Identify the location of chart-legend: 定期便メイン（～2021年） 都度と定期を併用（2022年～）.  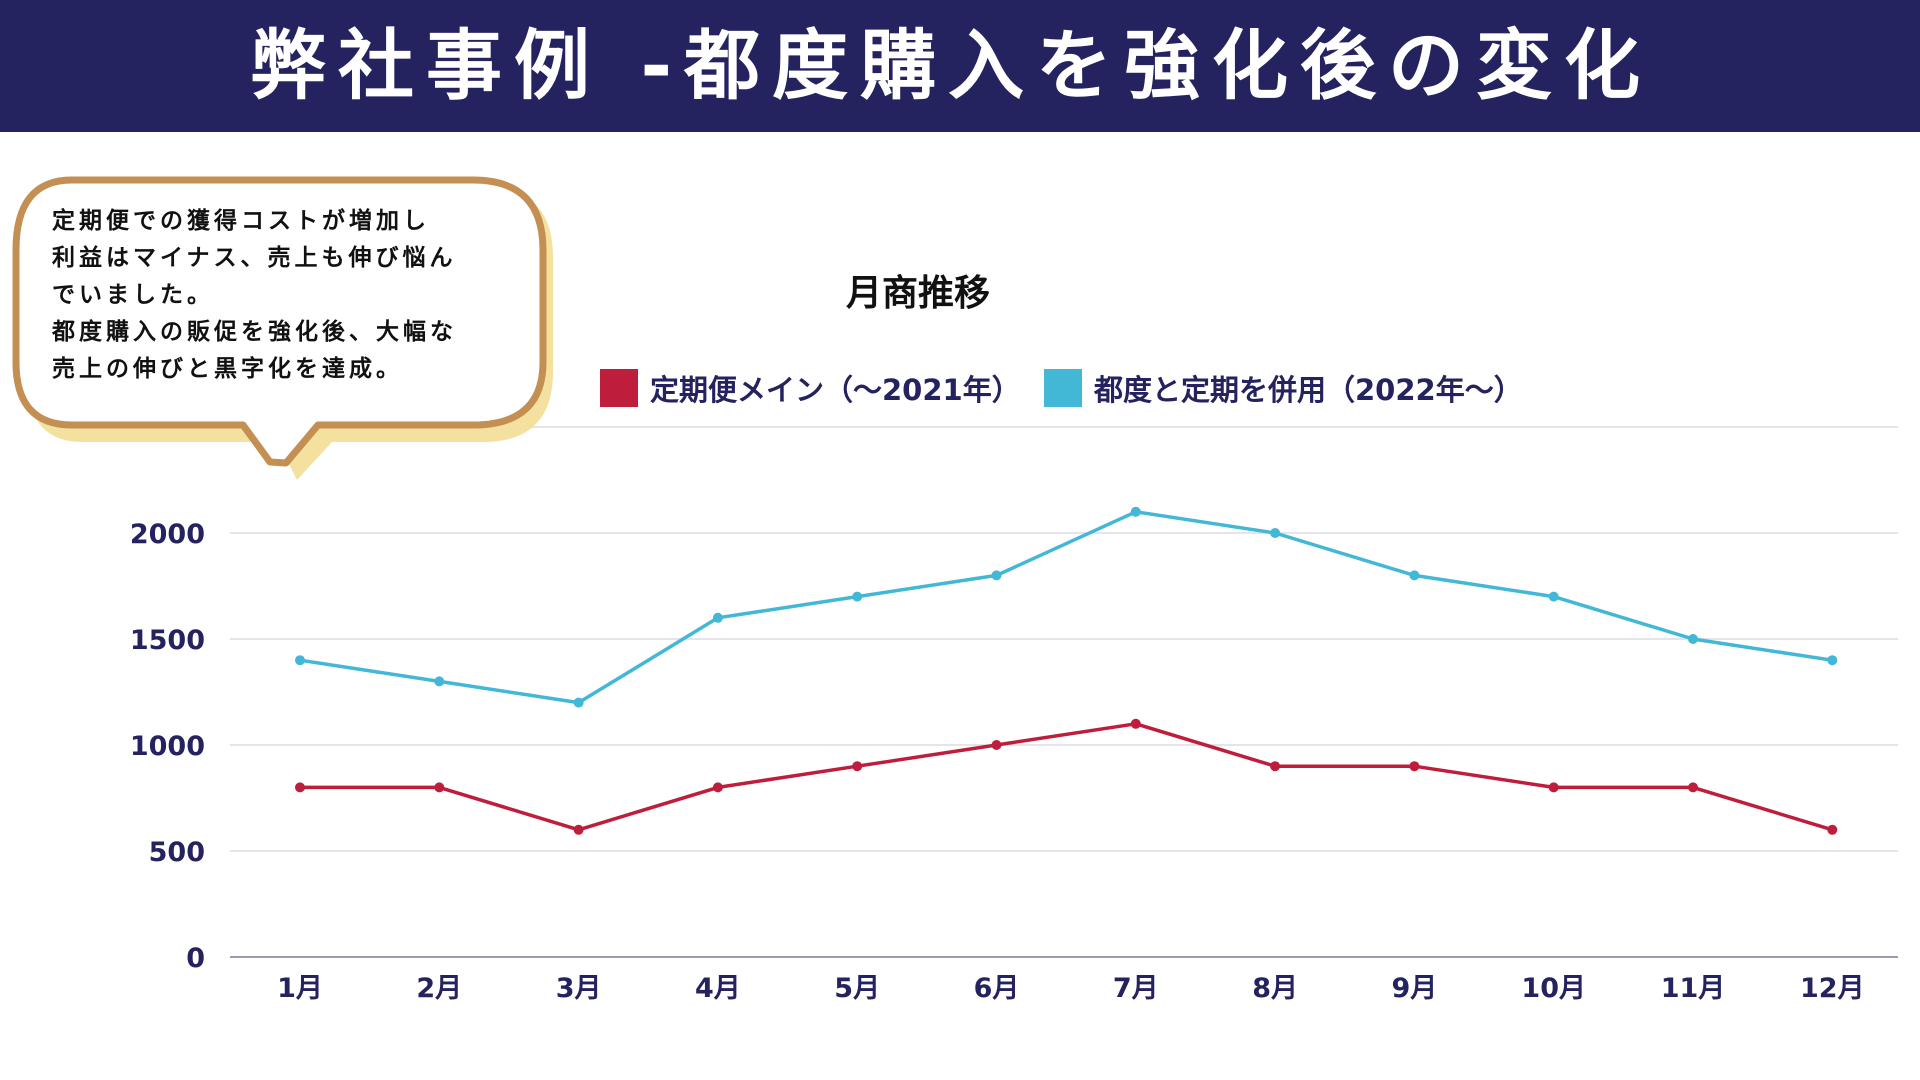
(1061, 388).